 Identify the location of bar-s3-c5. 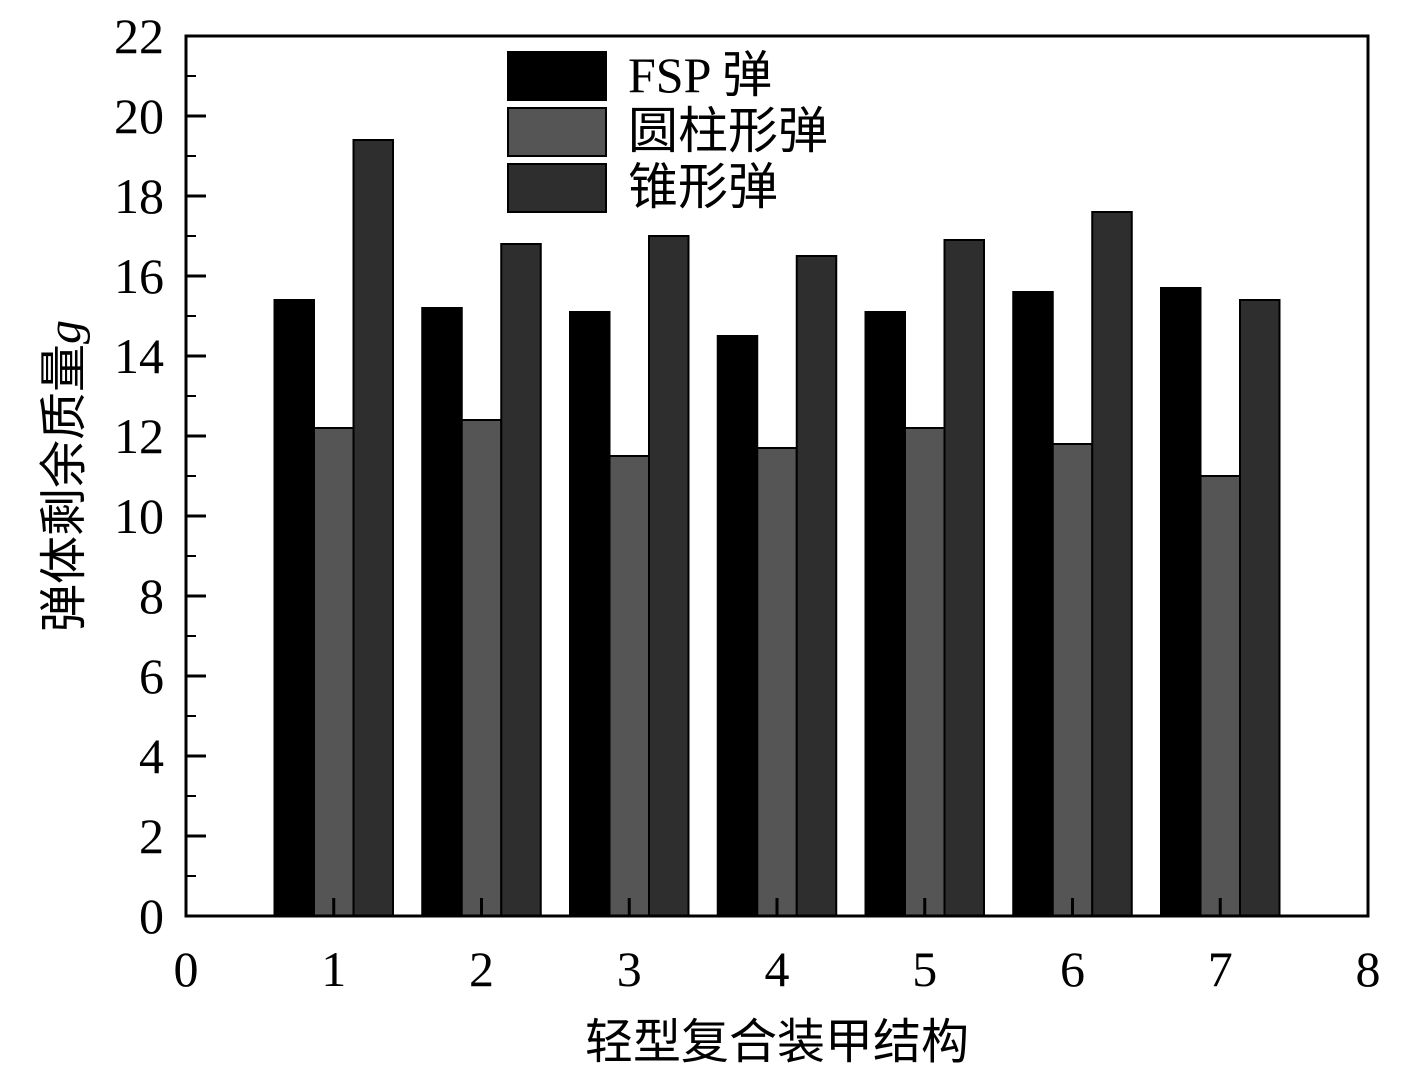
(964, 578).